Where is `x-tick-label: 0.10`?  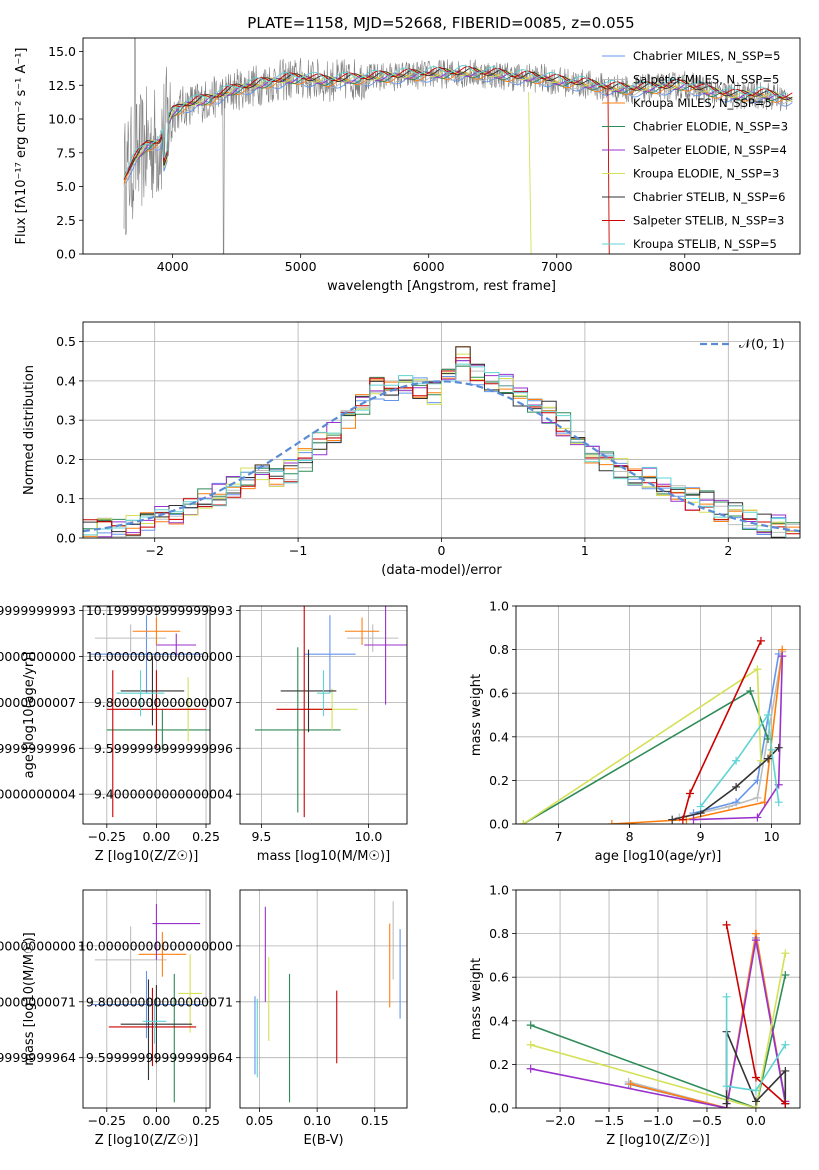
x-tick-label: 0.10 is located at coordinates (317, 1120).